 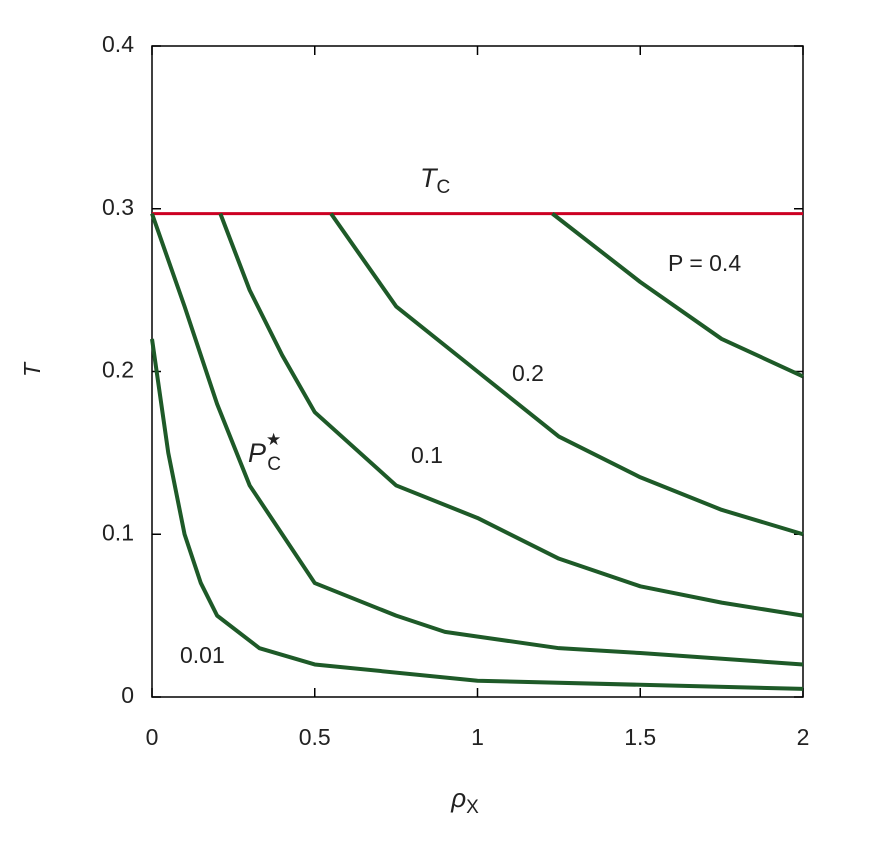 I want to click on curve-label: P = 0.4, so click(x=704, y=263).